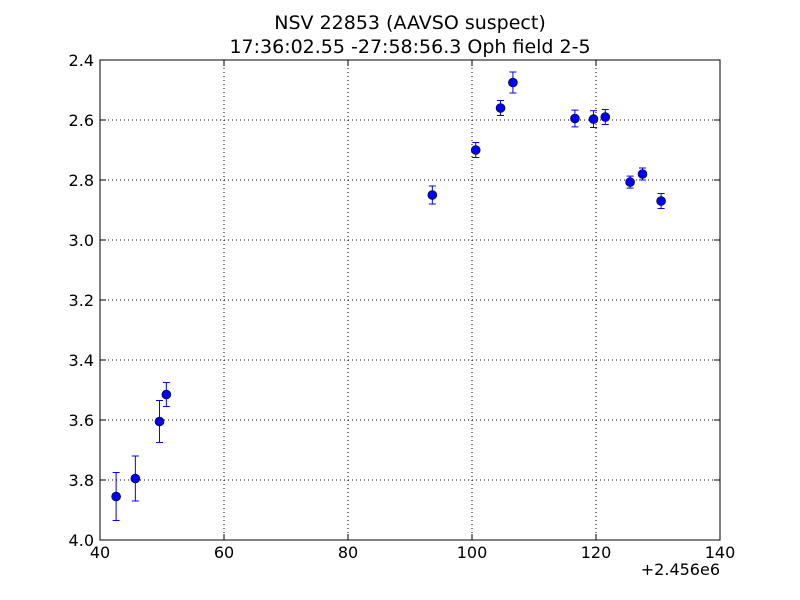  What do you see at coordinates (472, 552) in the screenshot?
I see `x-tick-label: 100` at bounding box center [472, 552].